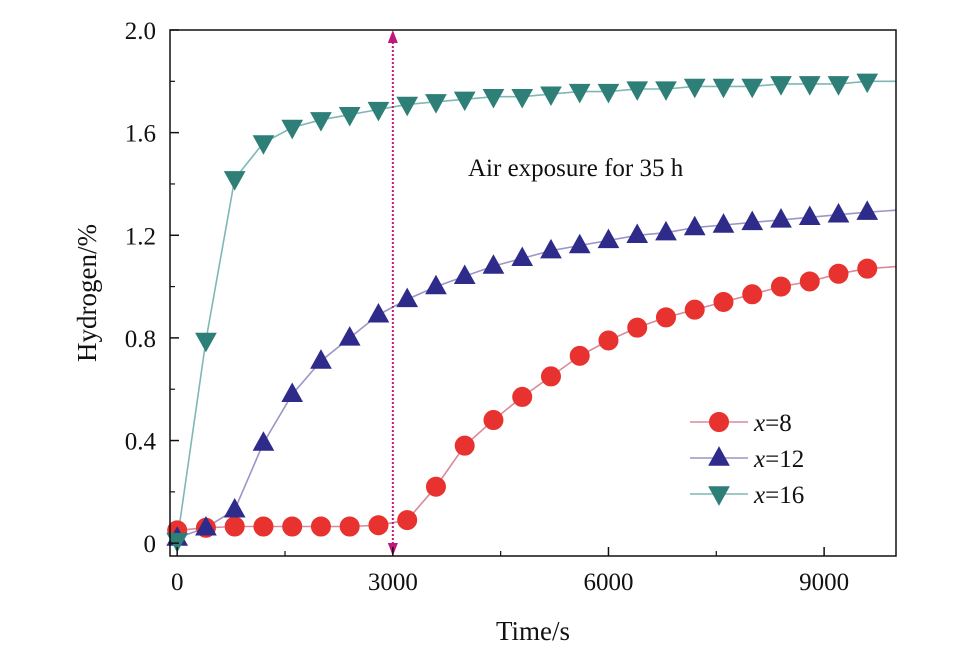 The image size is (966, 661). Describe the element at coordinates (141, 442) in the screenshot. I see `y-tick-label: 0.4` at that location.